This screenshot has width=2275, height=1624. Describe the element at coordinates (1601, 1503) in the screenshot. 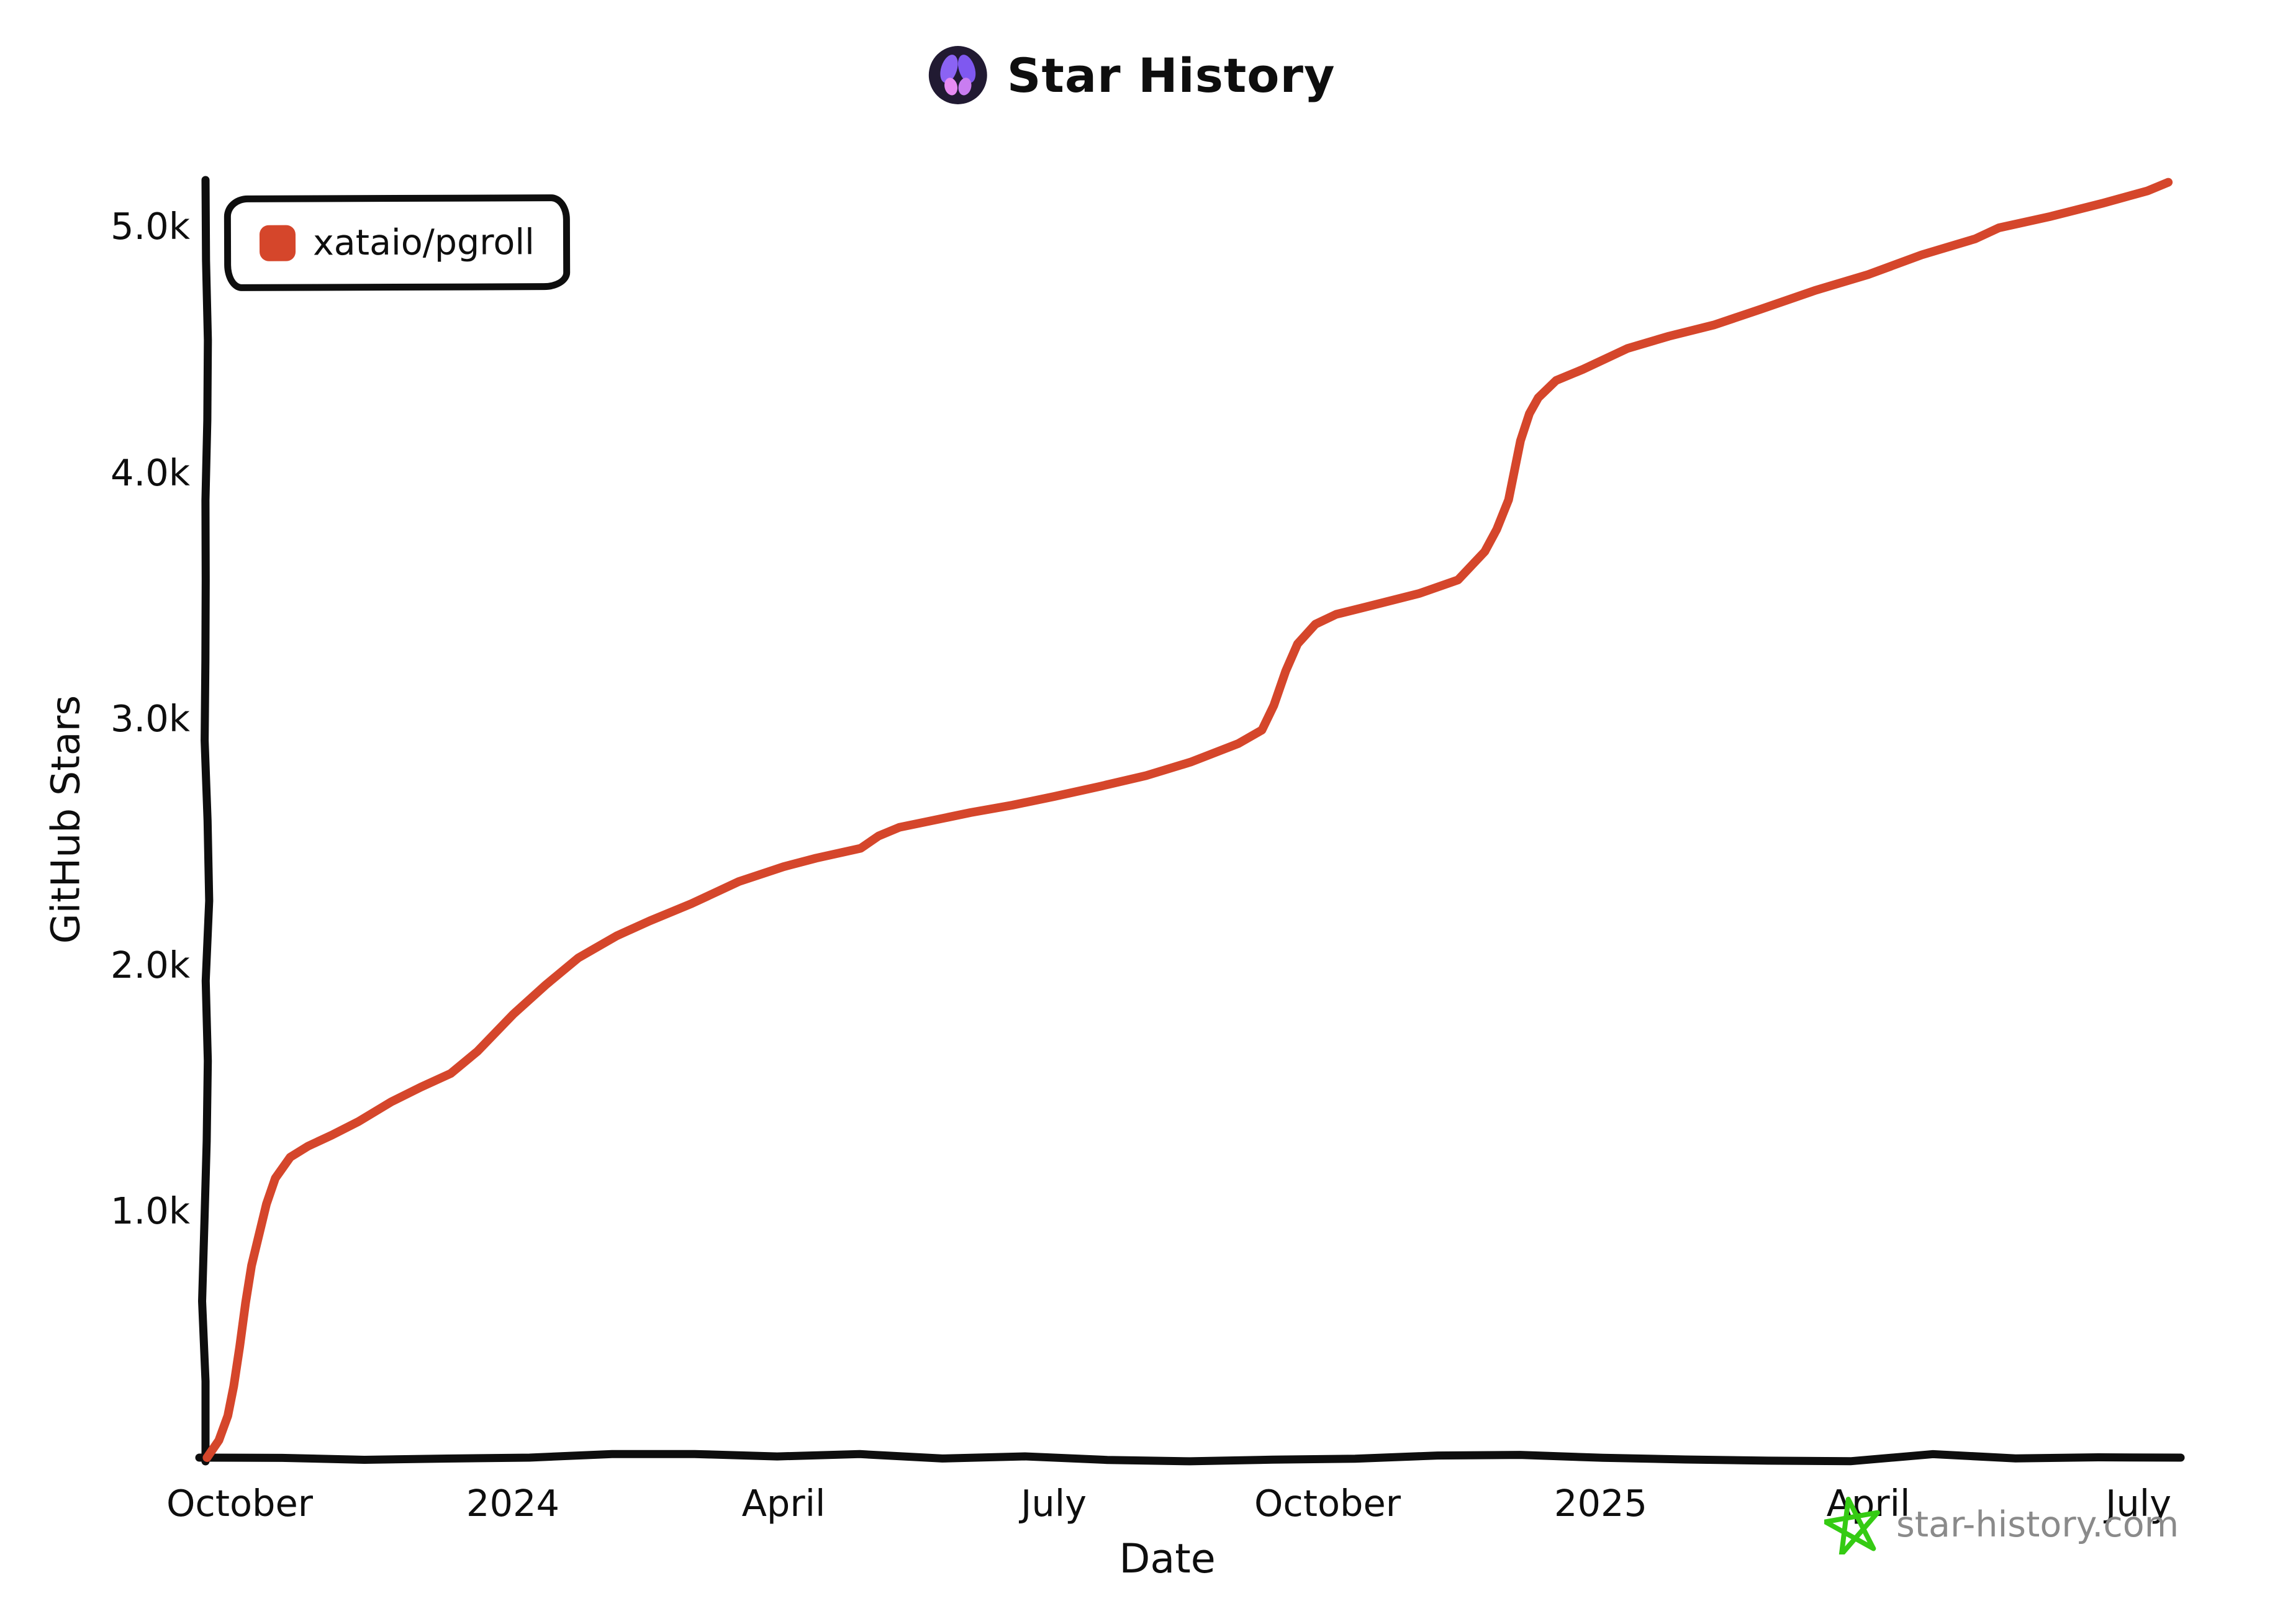

I see `x-tick-label: 2025` at that location.